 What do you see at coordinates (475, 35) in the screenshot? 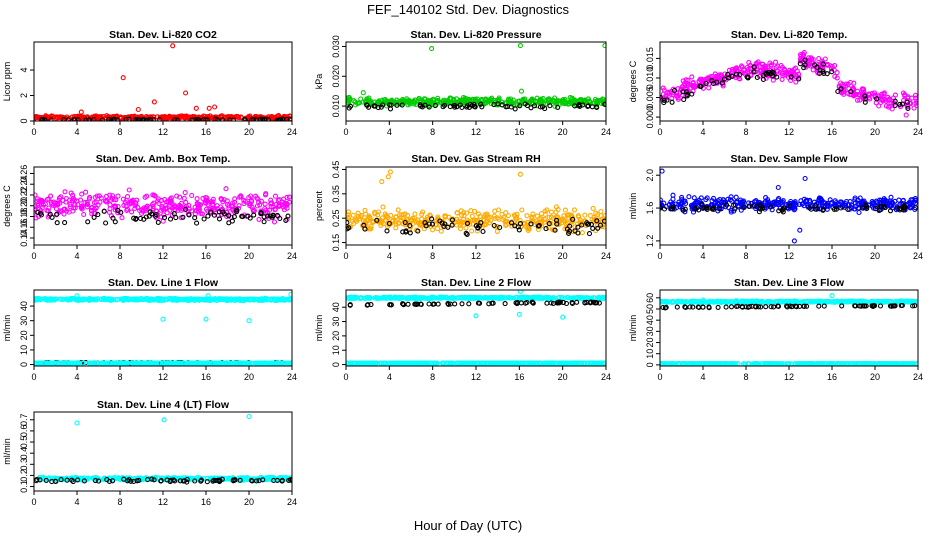
I see `panel-title: Stan. Dev. Li-820 Pressure` at bounding box center [475, 35].